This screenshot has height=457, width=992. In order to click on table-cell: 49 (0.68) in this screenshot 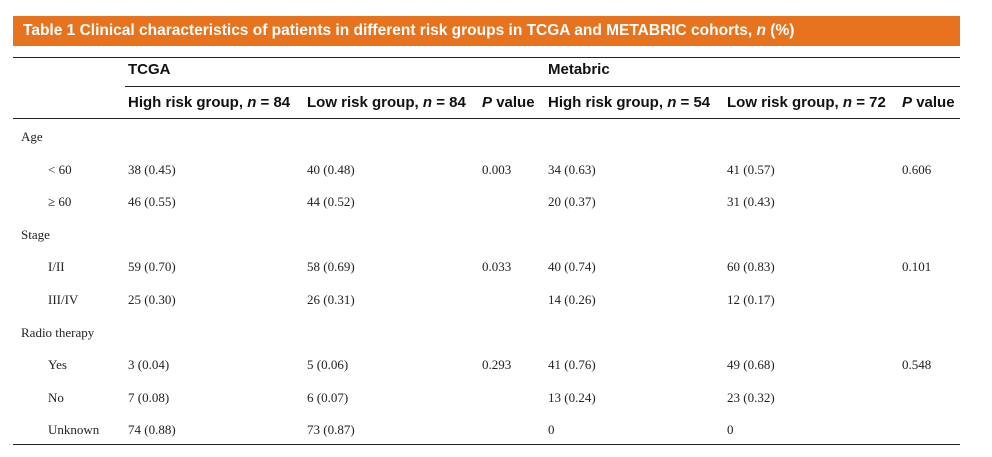, I will do `click(751, 365)`.